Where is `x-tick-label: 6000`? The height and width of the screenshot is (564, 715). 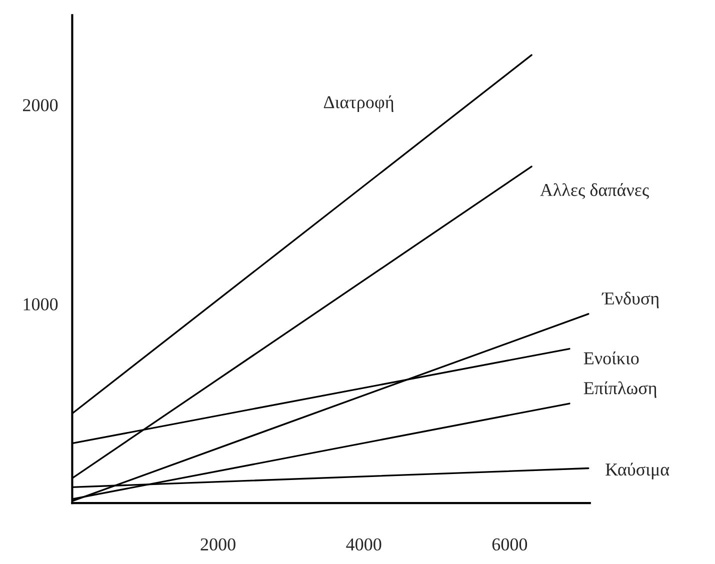
x-tick-label: 6000 is located at coordinates (510, 544).